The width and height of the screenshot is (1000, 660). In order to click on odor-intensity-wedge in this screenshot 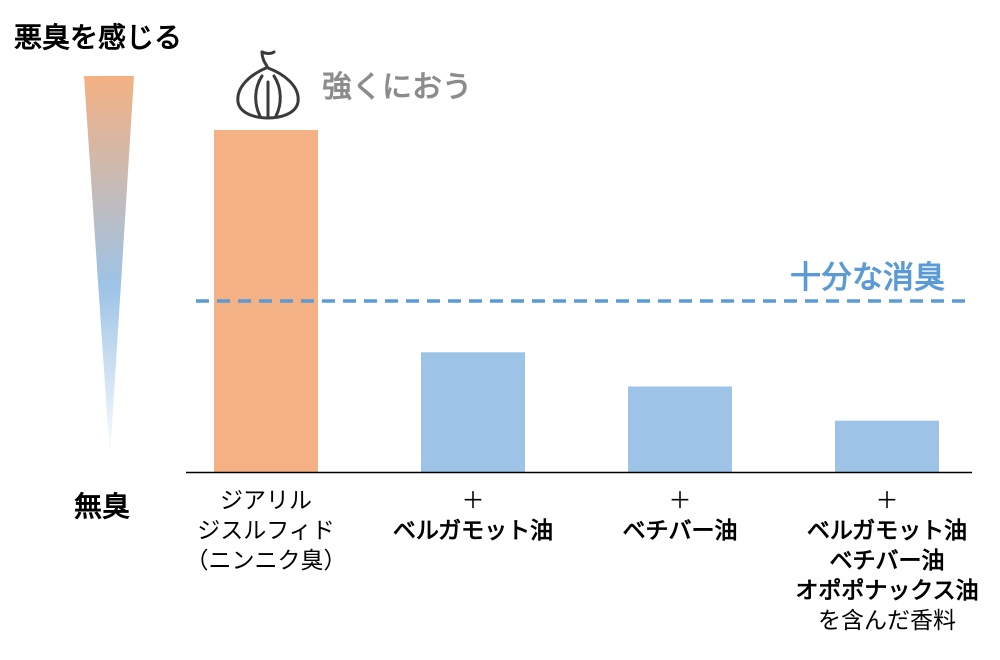, I will do `click(109, 267)`.